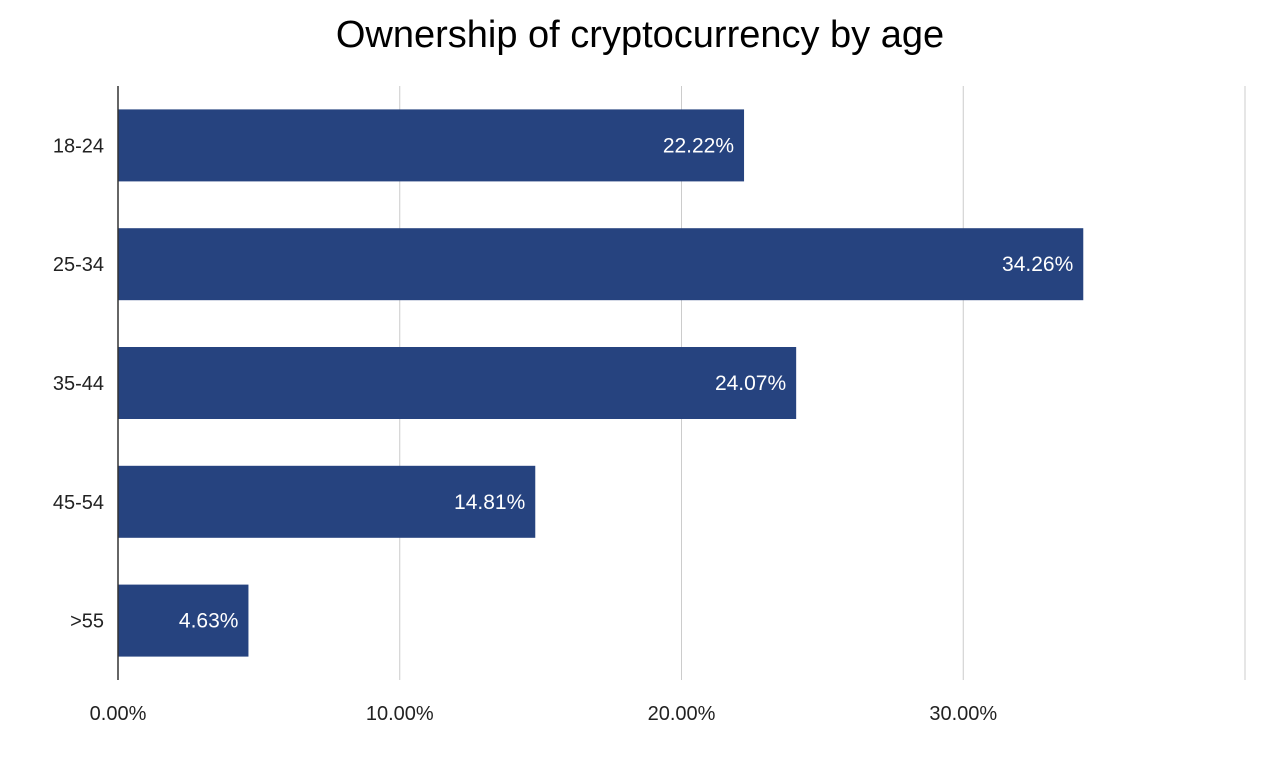 The image size is (1280, 776). What do you see at coordinates (118, 714) in the screenshot?
I see `x-tick-label-0: 0.00%` at bounding box center [118, 714].